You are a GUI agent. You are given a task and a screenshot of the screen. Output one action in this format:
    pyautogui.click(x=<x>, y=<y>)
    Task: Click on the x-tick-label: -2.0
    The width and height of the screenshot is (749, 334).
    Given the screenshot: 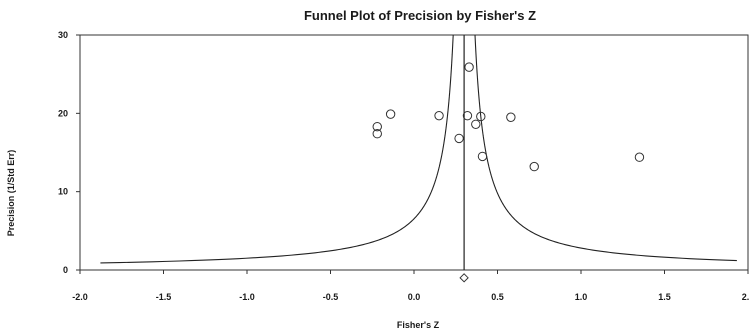 What is the action you would take?
    pyautogui.click(x=80, y=297)
    